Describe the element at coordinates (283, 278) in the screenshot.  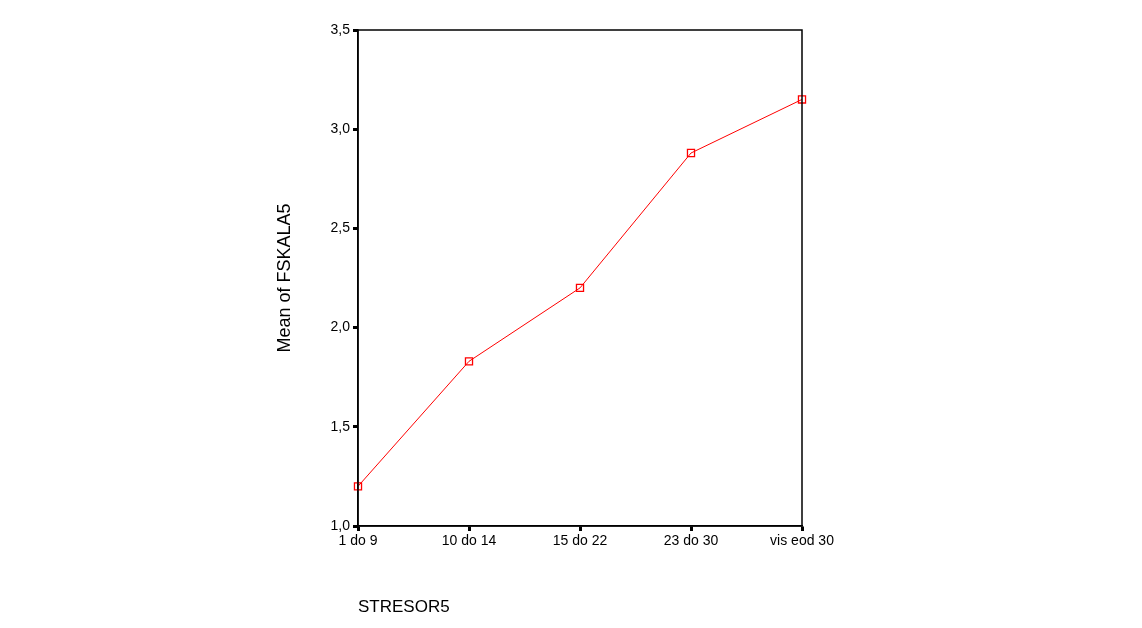
I see `y-axis-title: Mean of FSKALA5` at that location.